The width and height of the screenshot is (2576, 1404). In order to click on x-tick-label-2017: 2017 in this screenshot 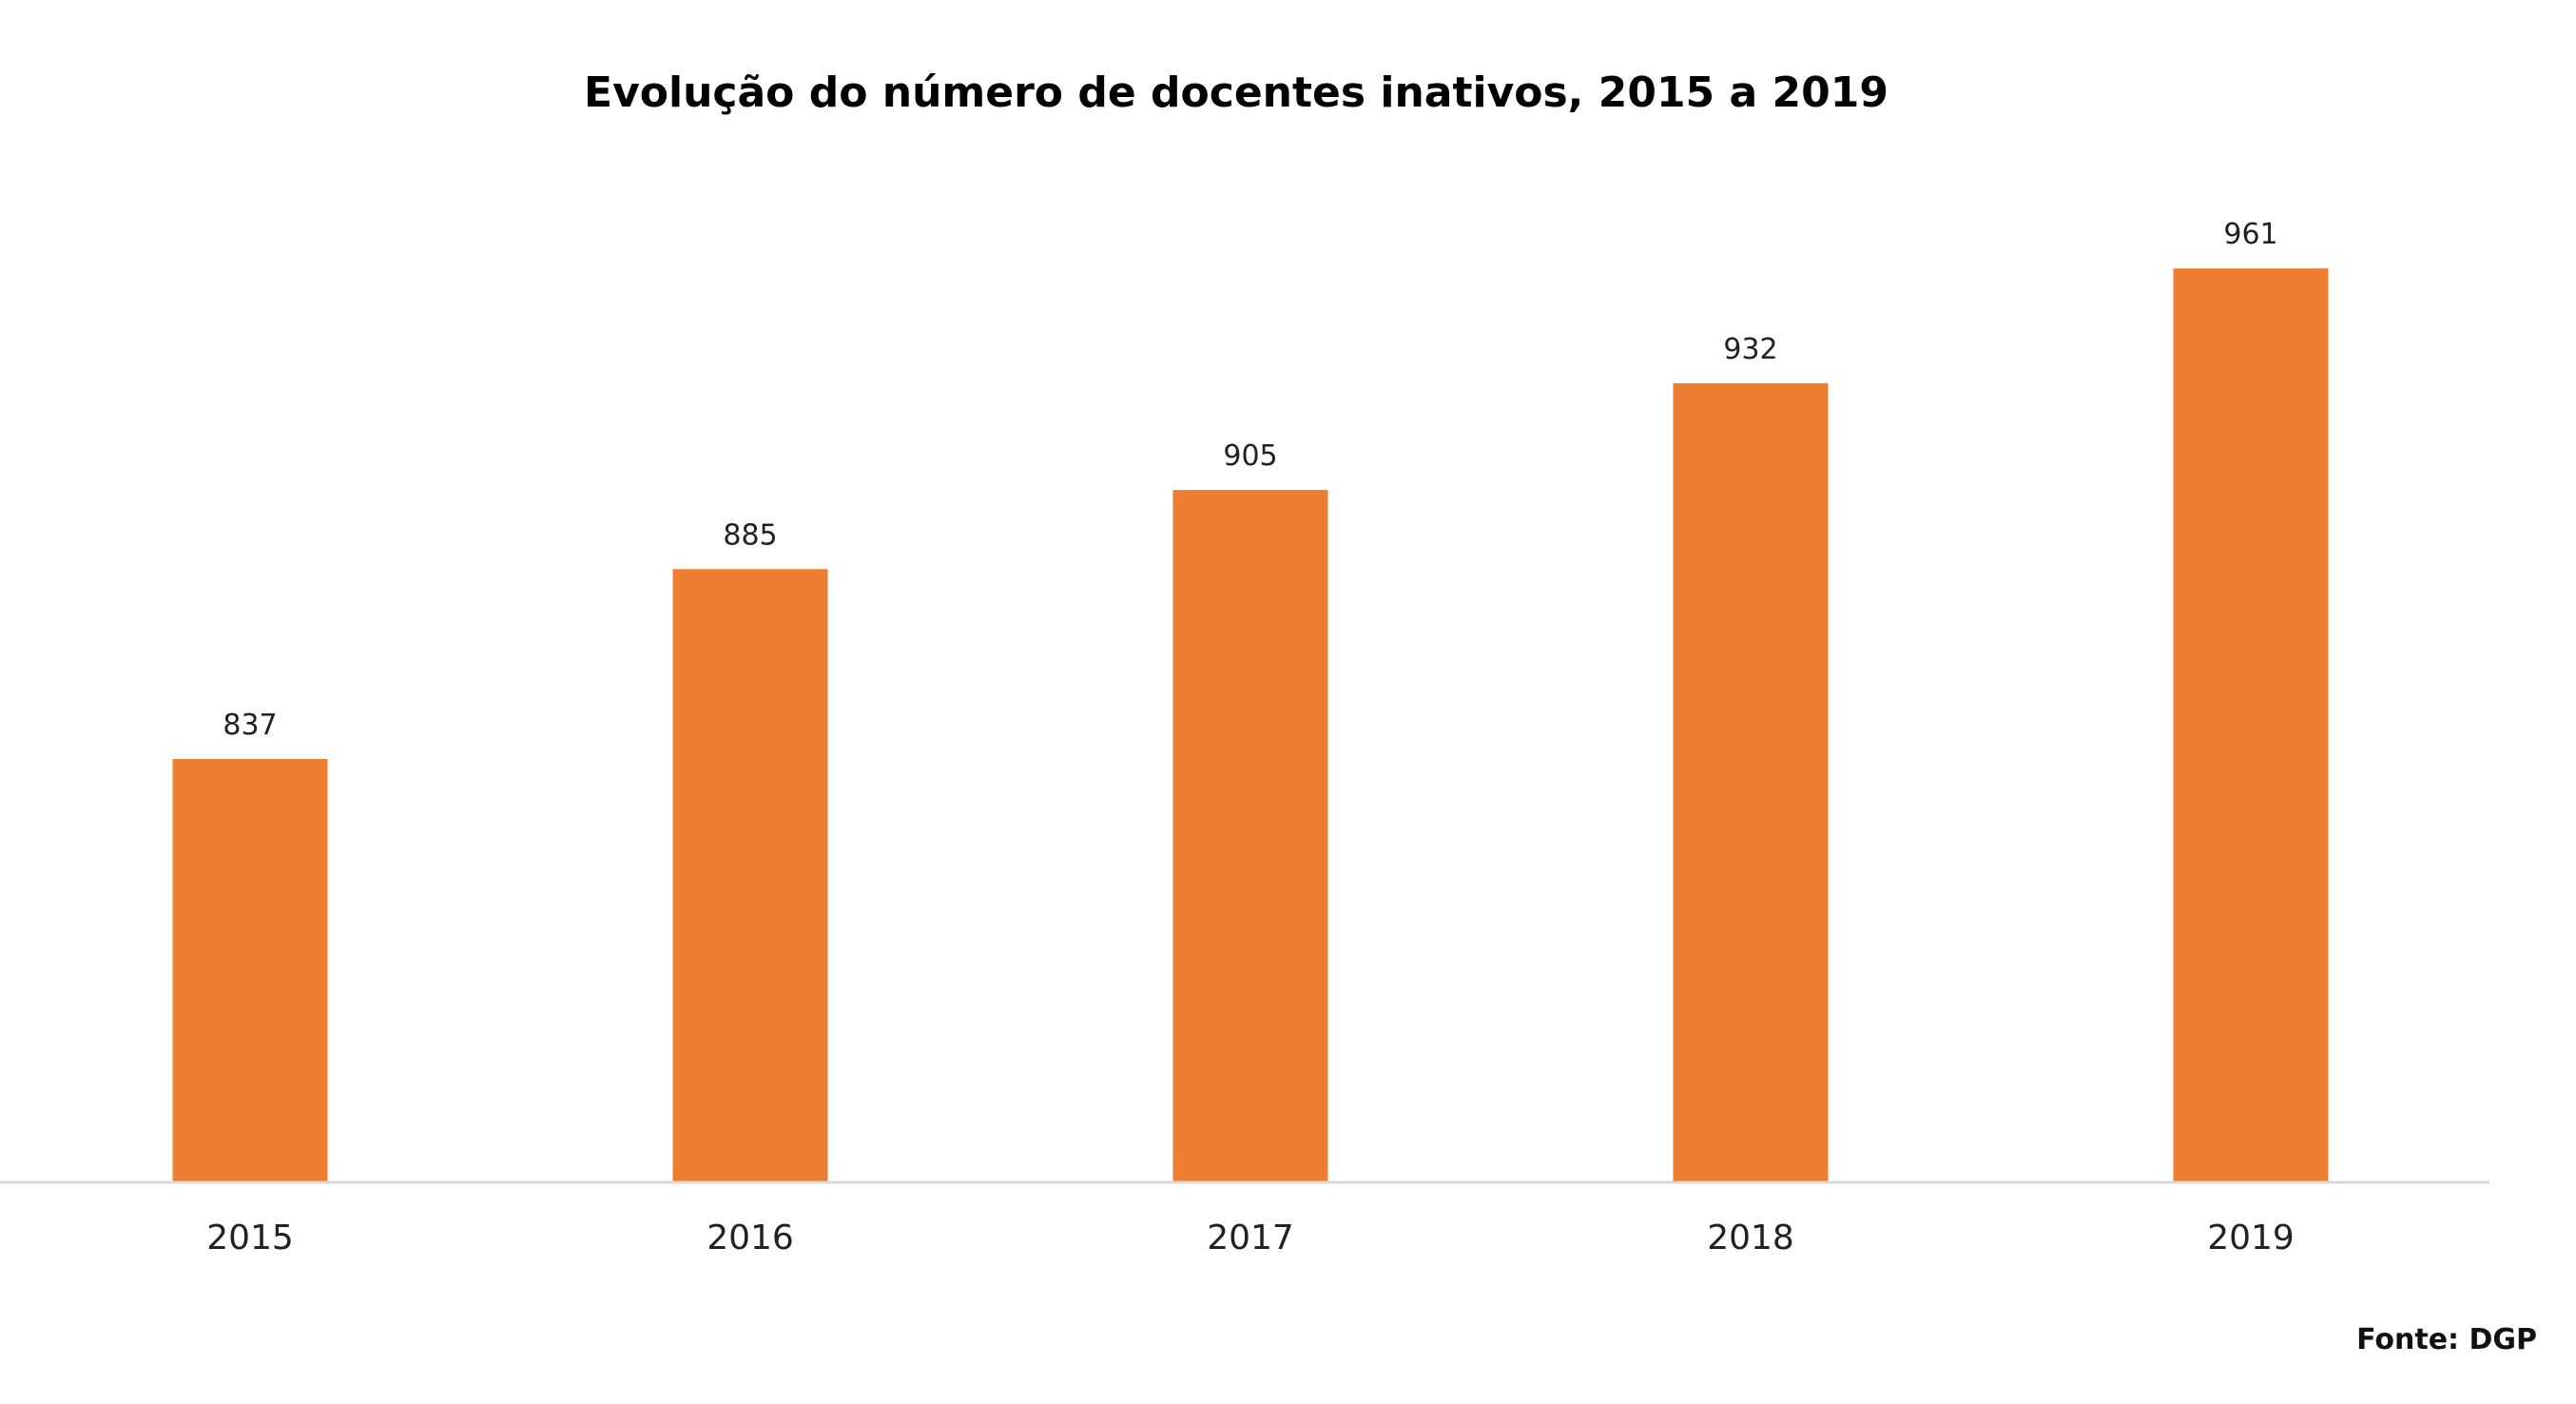, I will do `click(1250, 1238)`.